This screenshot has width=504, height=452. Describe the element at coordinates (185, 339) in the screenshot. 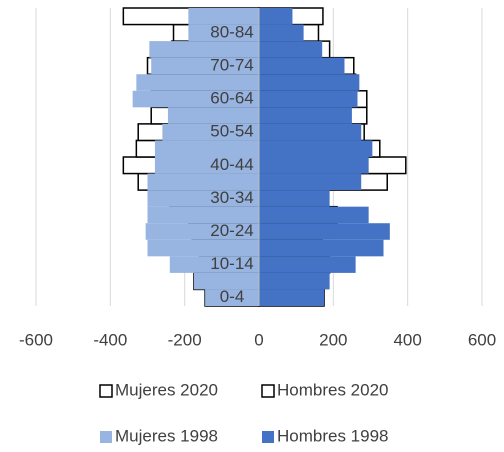

I see `x-tick-label: -200` at that location.